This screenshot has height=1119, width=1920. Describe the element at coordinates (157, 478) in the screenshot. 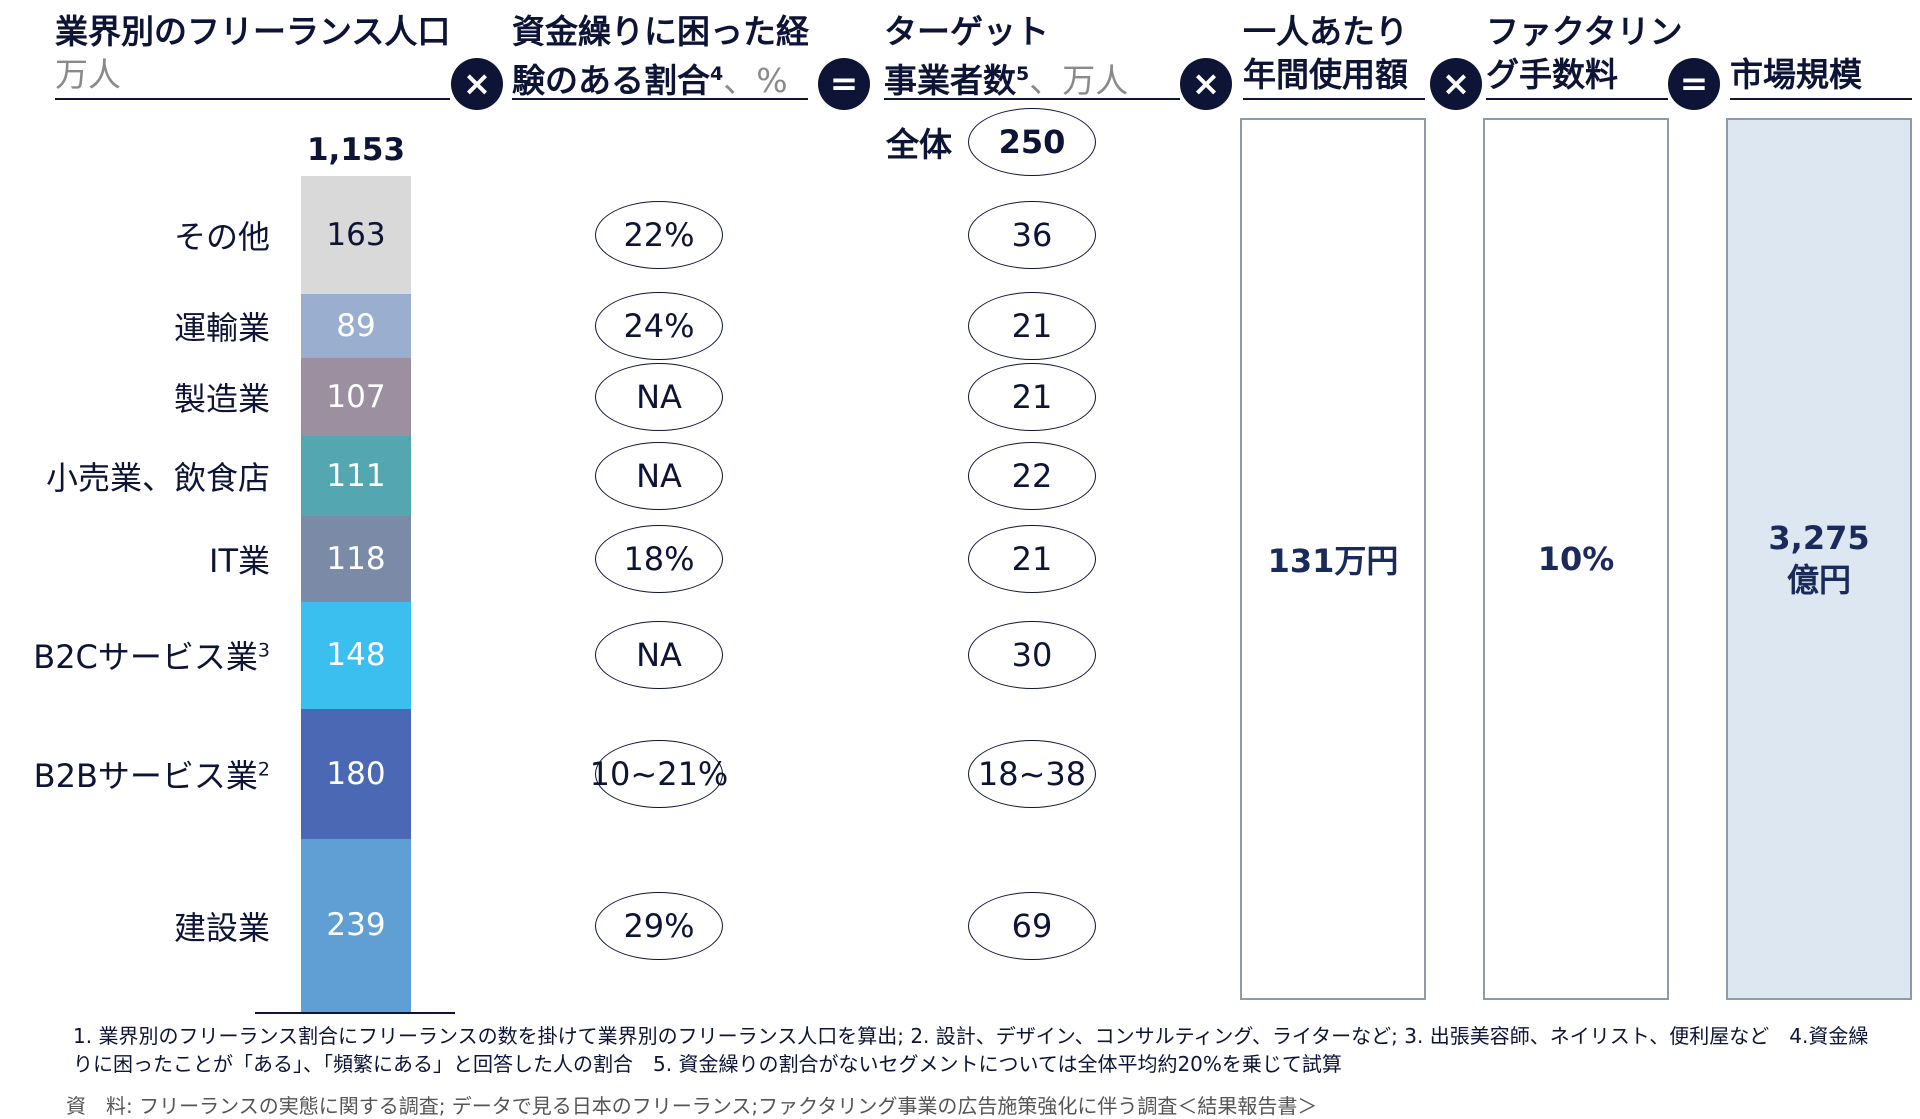

I see `segment-label: 小売業、飲食店` at that location.